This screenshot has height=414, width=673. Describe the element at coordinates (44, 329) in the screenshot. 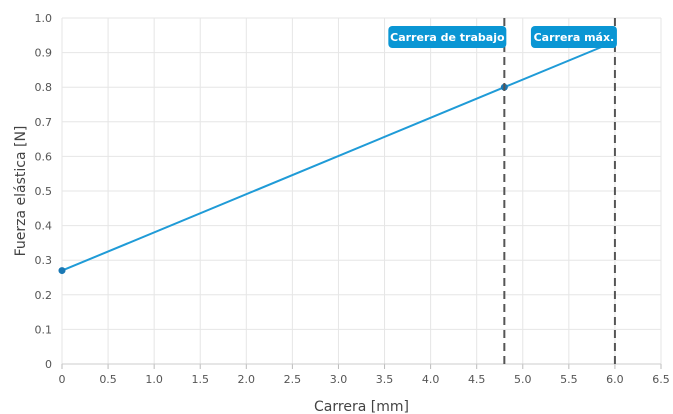

I see `y-tick-label: 0.1` at that location.